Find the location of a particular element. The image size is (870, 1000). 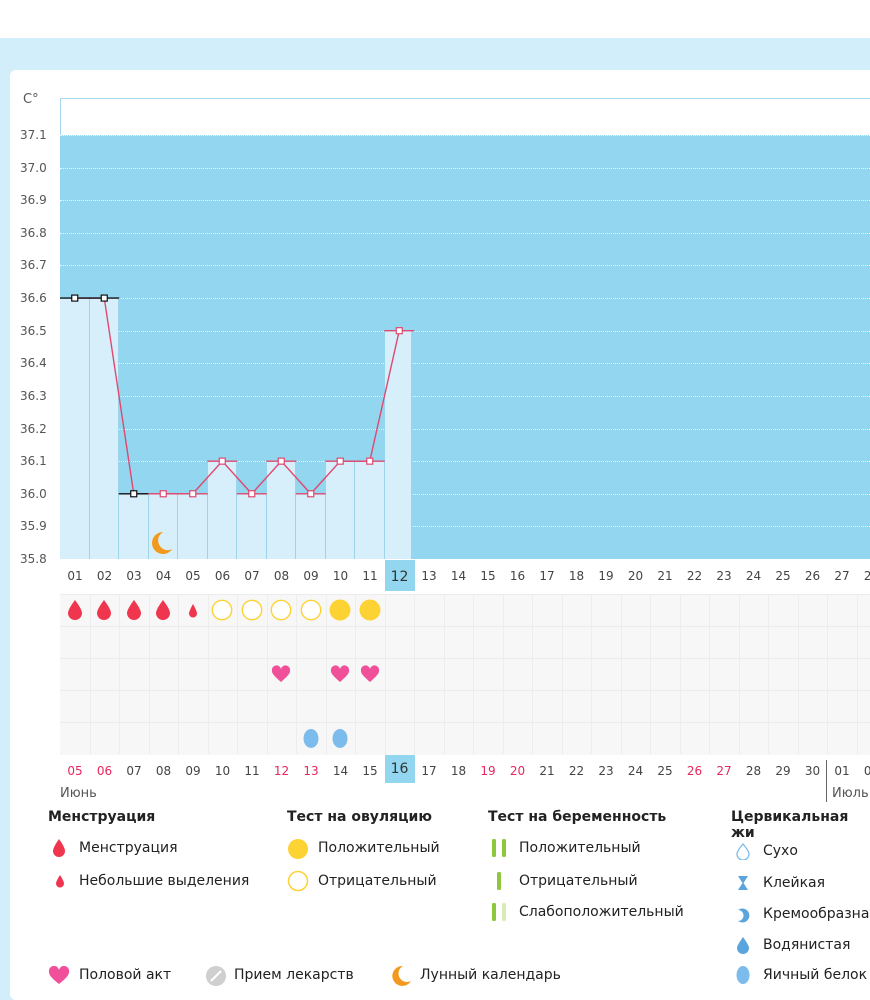

legend-item-medication: Прием лекарств is located at coordinates (294, 975).